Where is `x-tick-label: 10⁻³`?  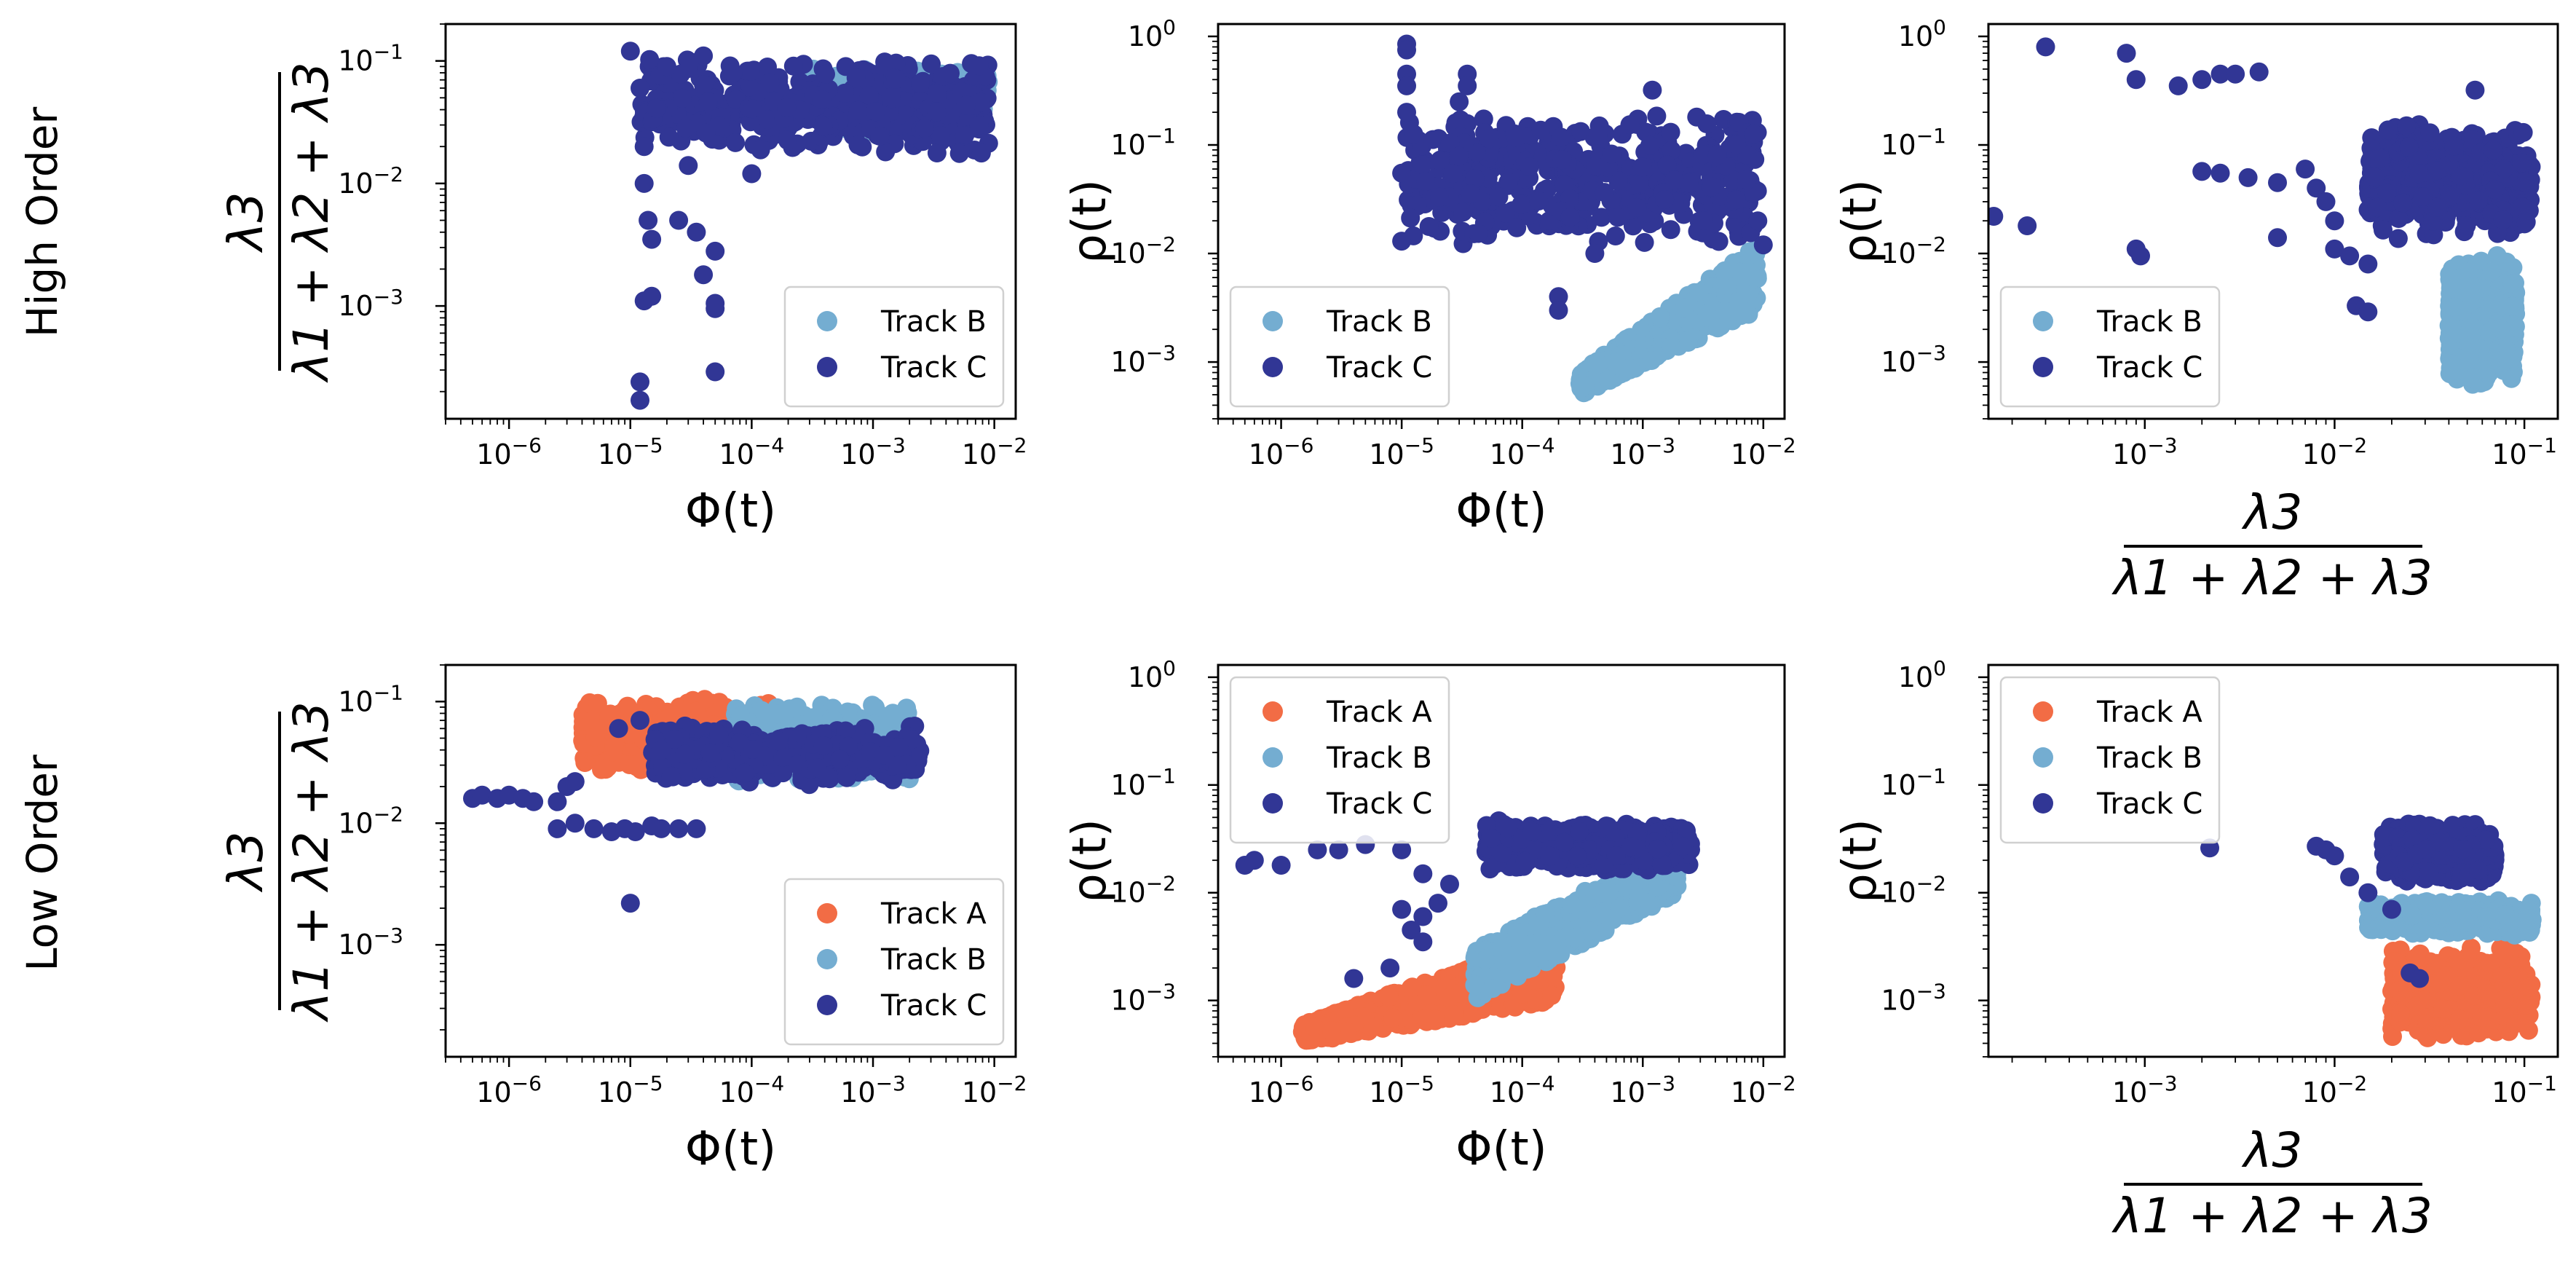 x-tick-label: 10⁻³ is located at coordinates (873, 451).